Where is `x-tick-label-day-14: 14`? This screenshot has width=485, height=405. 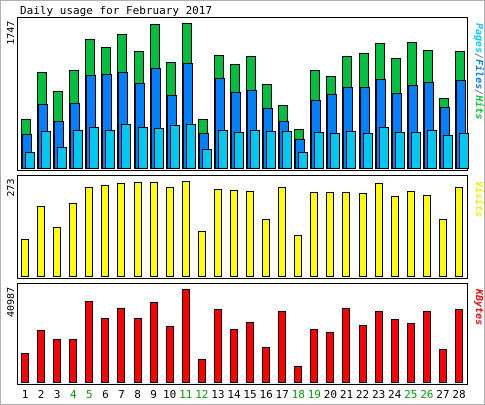 x-tick-label-day-14: 14 is located at coordinates (234, 394).